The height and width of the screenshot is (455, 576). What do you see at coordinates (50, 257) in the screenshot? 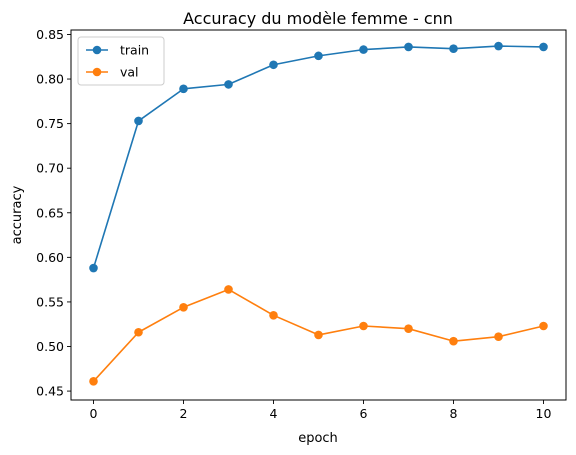
I see `y-tick-label: 0.60` at bounding box center [50, 257].